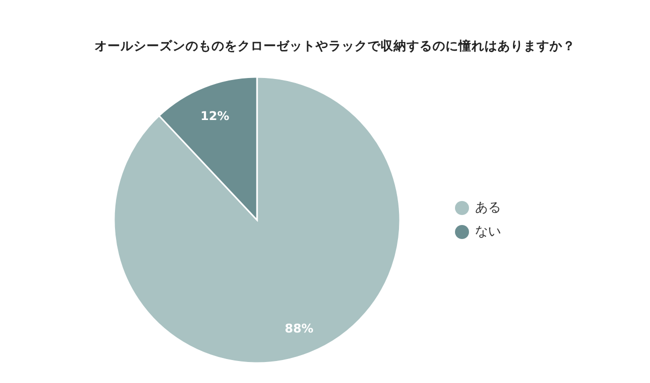  Describe the element at coordinates (488, 208) in the screenshot. I see `legend-label: ある` at that location.